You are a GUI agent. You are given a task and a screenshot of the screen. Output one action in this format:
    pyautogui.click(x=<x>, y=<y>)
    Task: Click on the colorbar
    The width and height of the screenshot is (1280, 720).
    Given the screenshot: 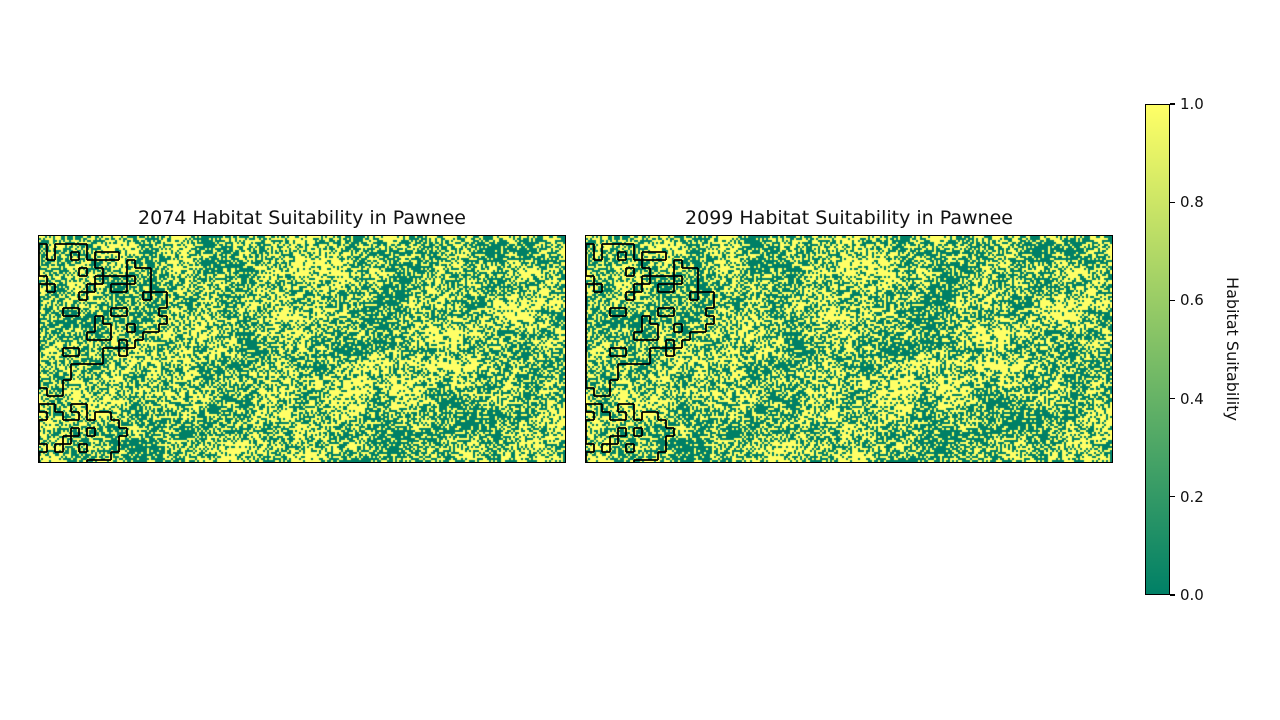 What is the action you would take?
    pyautogui.click(x=1157, y=349)
    